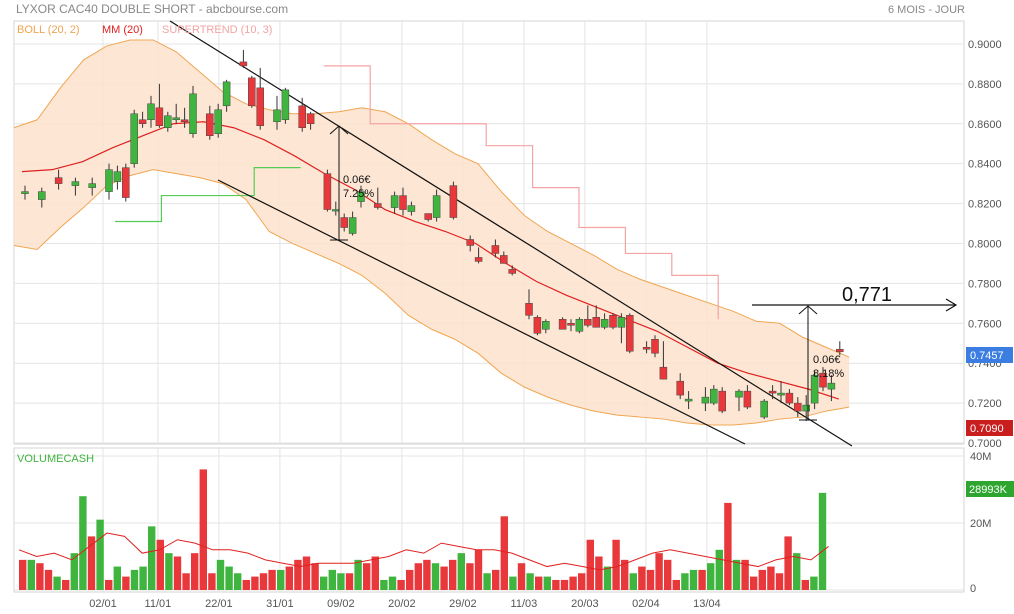 The image size is (1014, 614). Describe the element at coordinates (989, 355) in the screenshot. I see `last-price-badge: 0.7457` at that location.